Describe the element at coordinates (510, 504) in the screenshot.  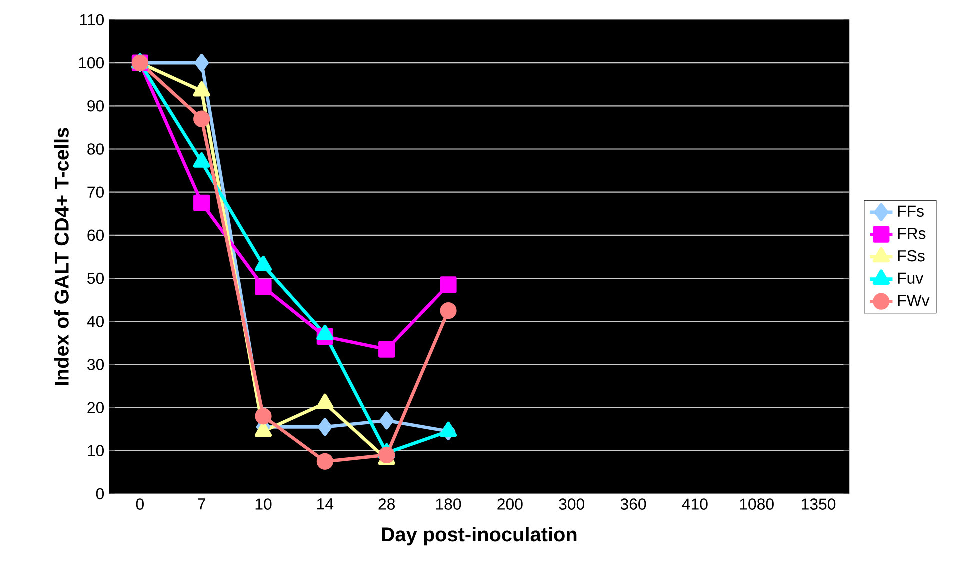
I see `x-tick-label: 200` at that location.